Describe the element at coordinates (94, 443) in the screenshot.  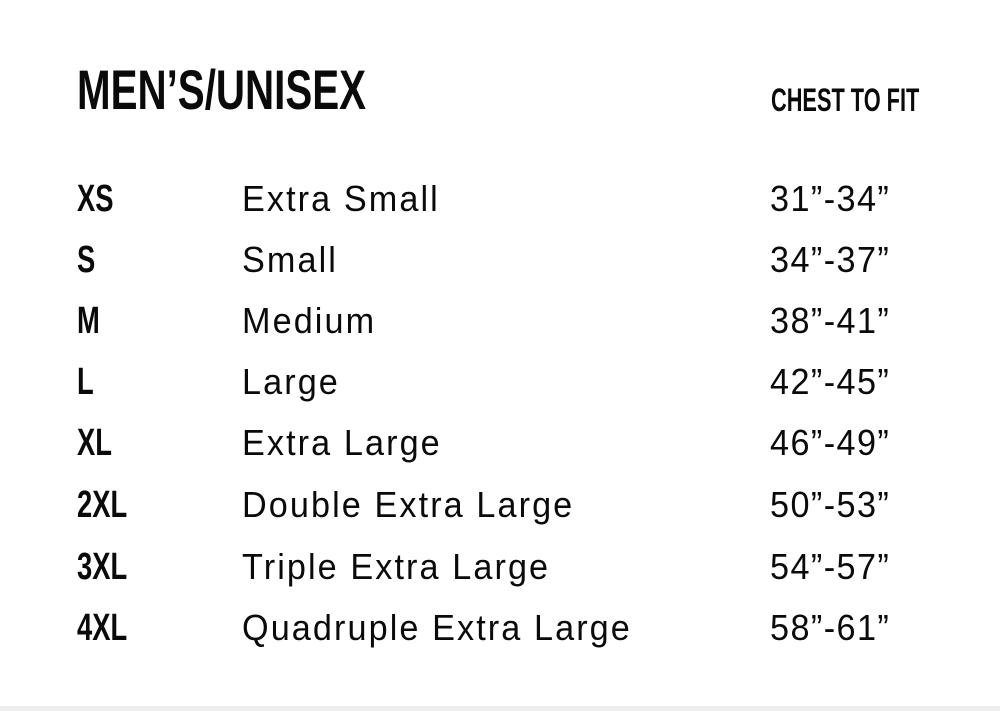
I see `size-code: XL` at that location.